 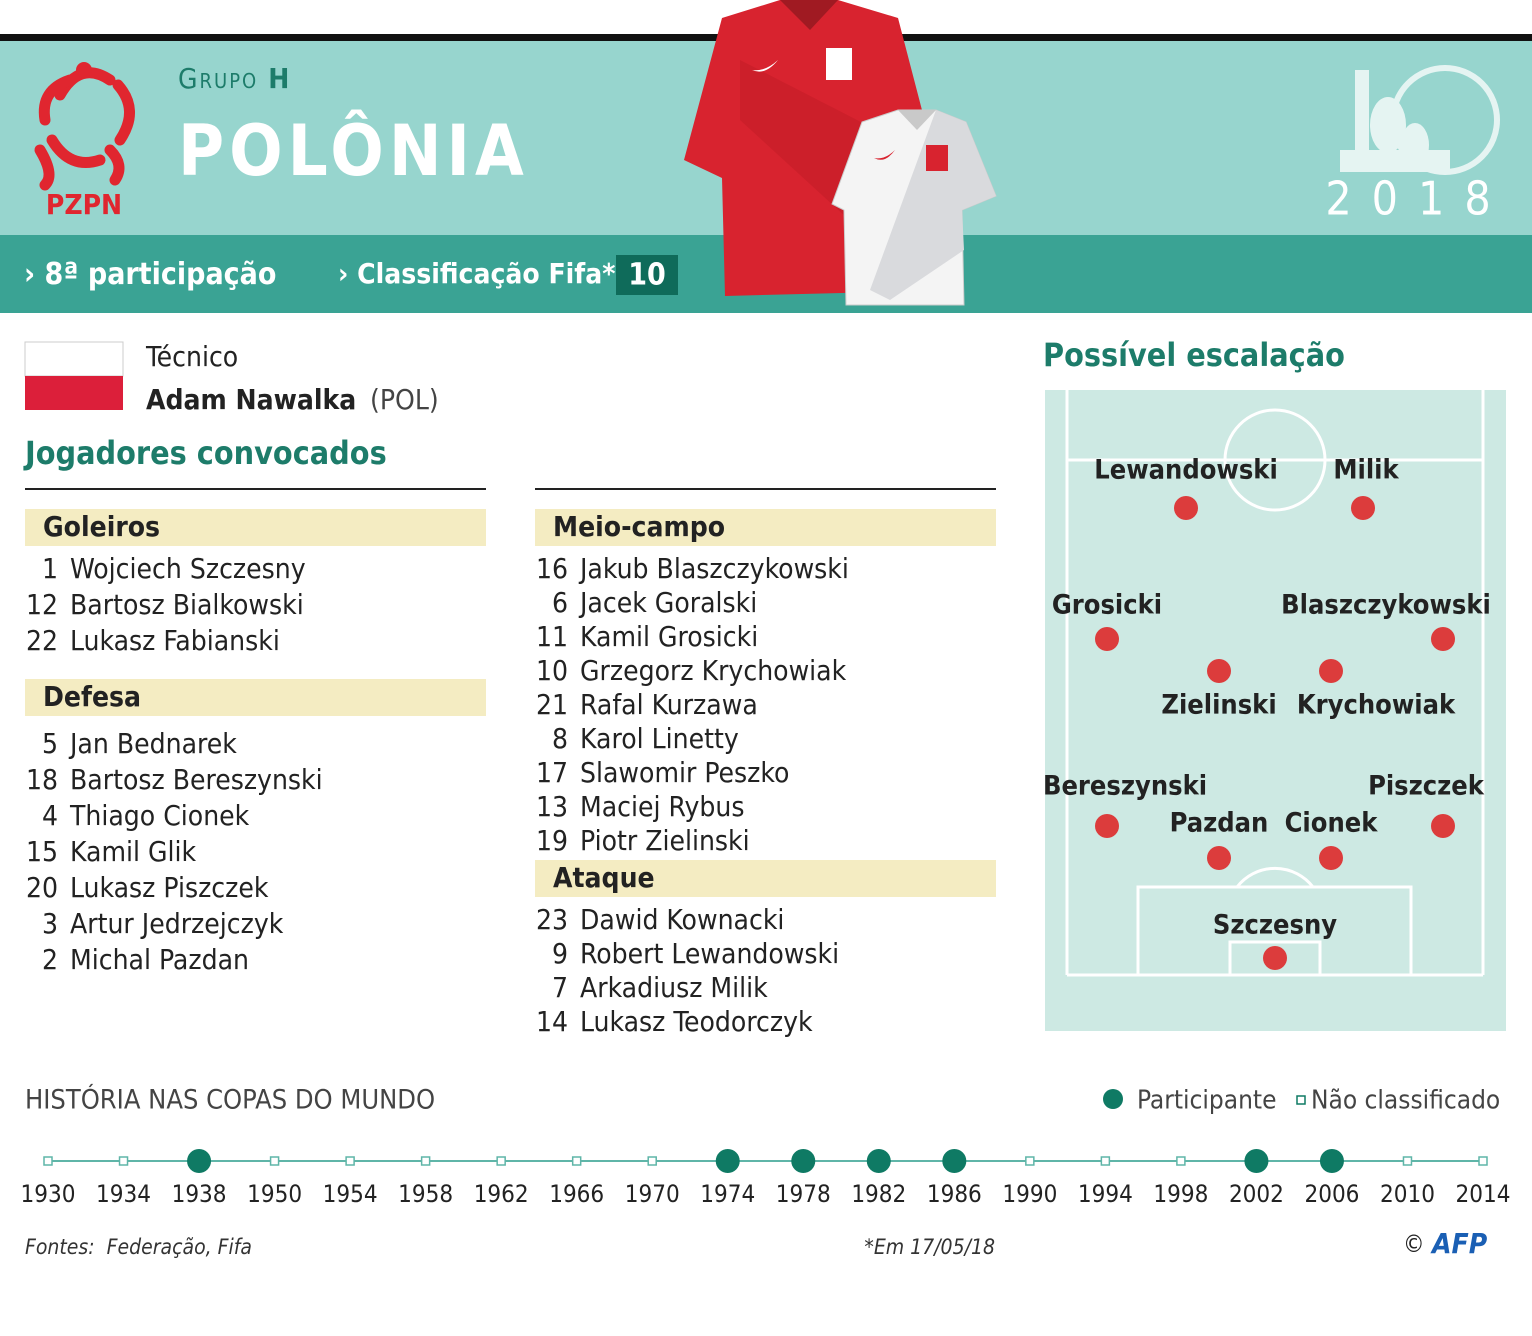 I want to click on history-title: HISTÓRIA NAS COPAS DO MUNDO, so click(x=230, y=1100).